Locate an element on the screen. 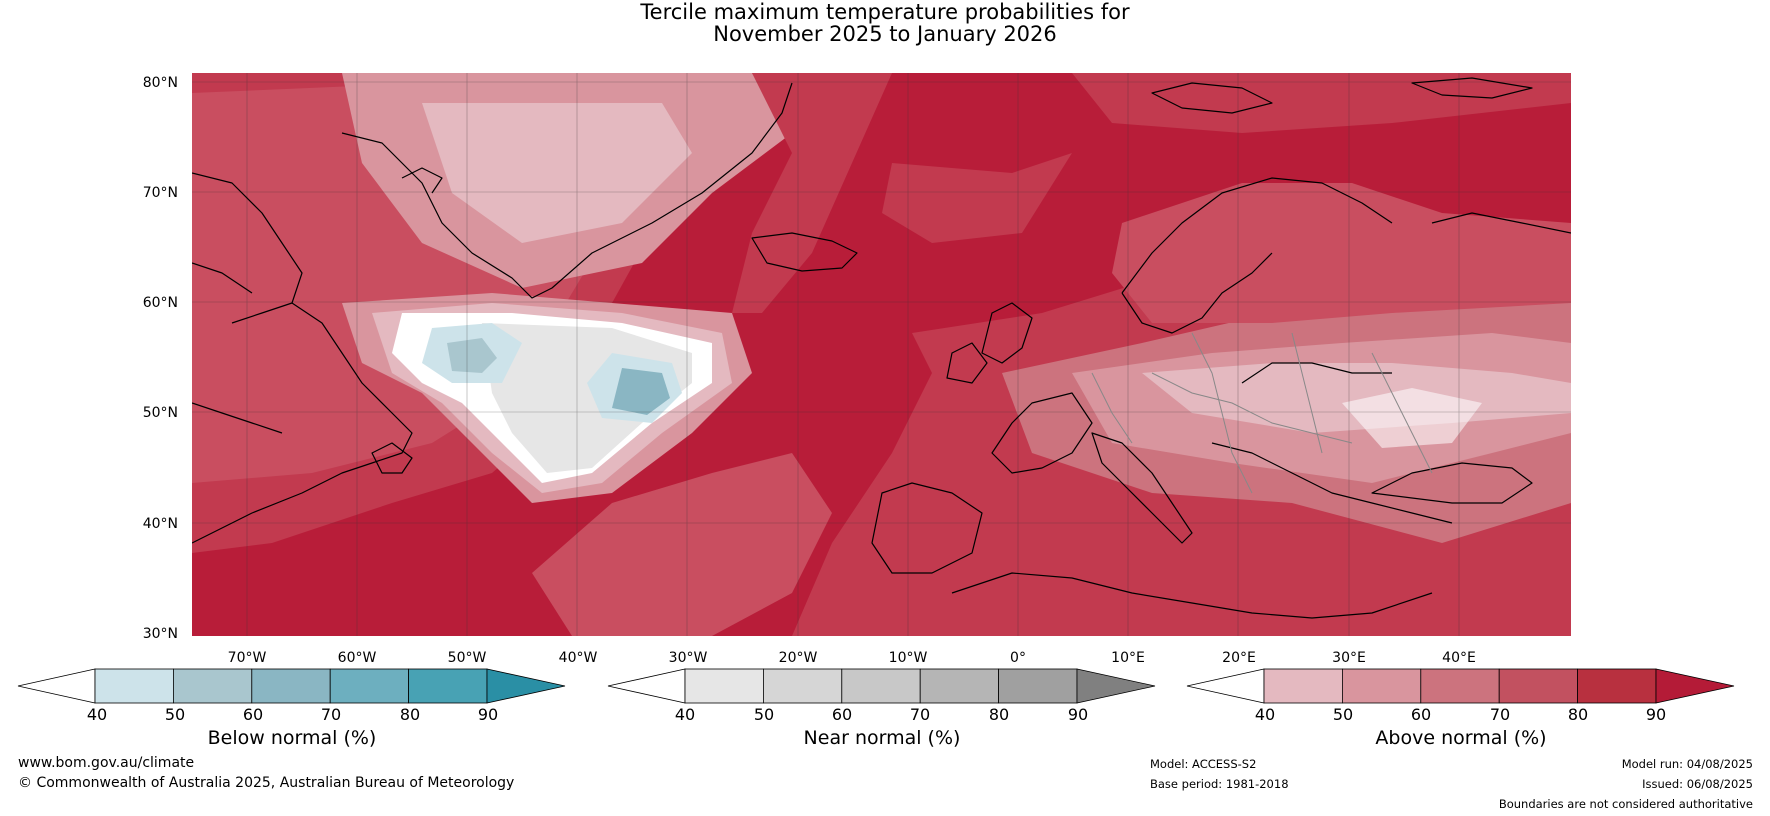 The width and height of the screenshot is (1770, 816). lat-label-40n: 40°N is located at coordinates (160, 524).